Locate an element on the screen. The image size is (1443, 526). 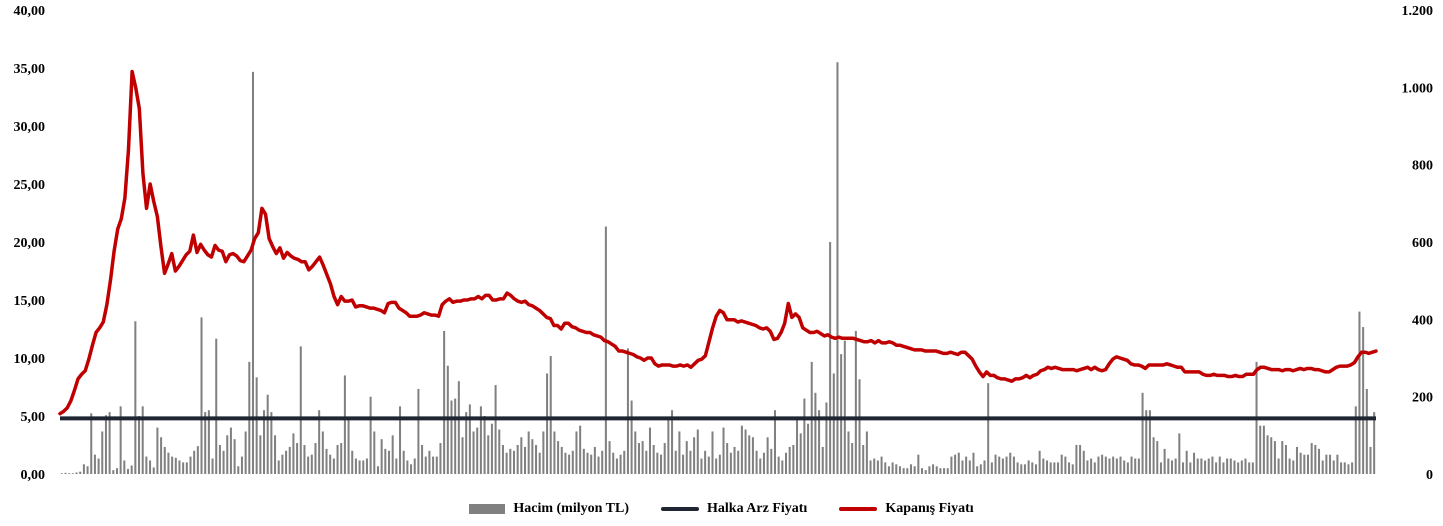
legend-label-closing-price: Kapanış Fiyatı is located at coordinates (929, 508).